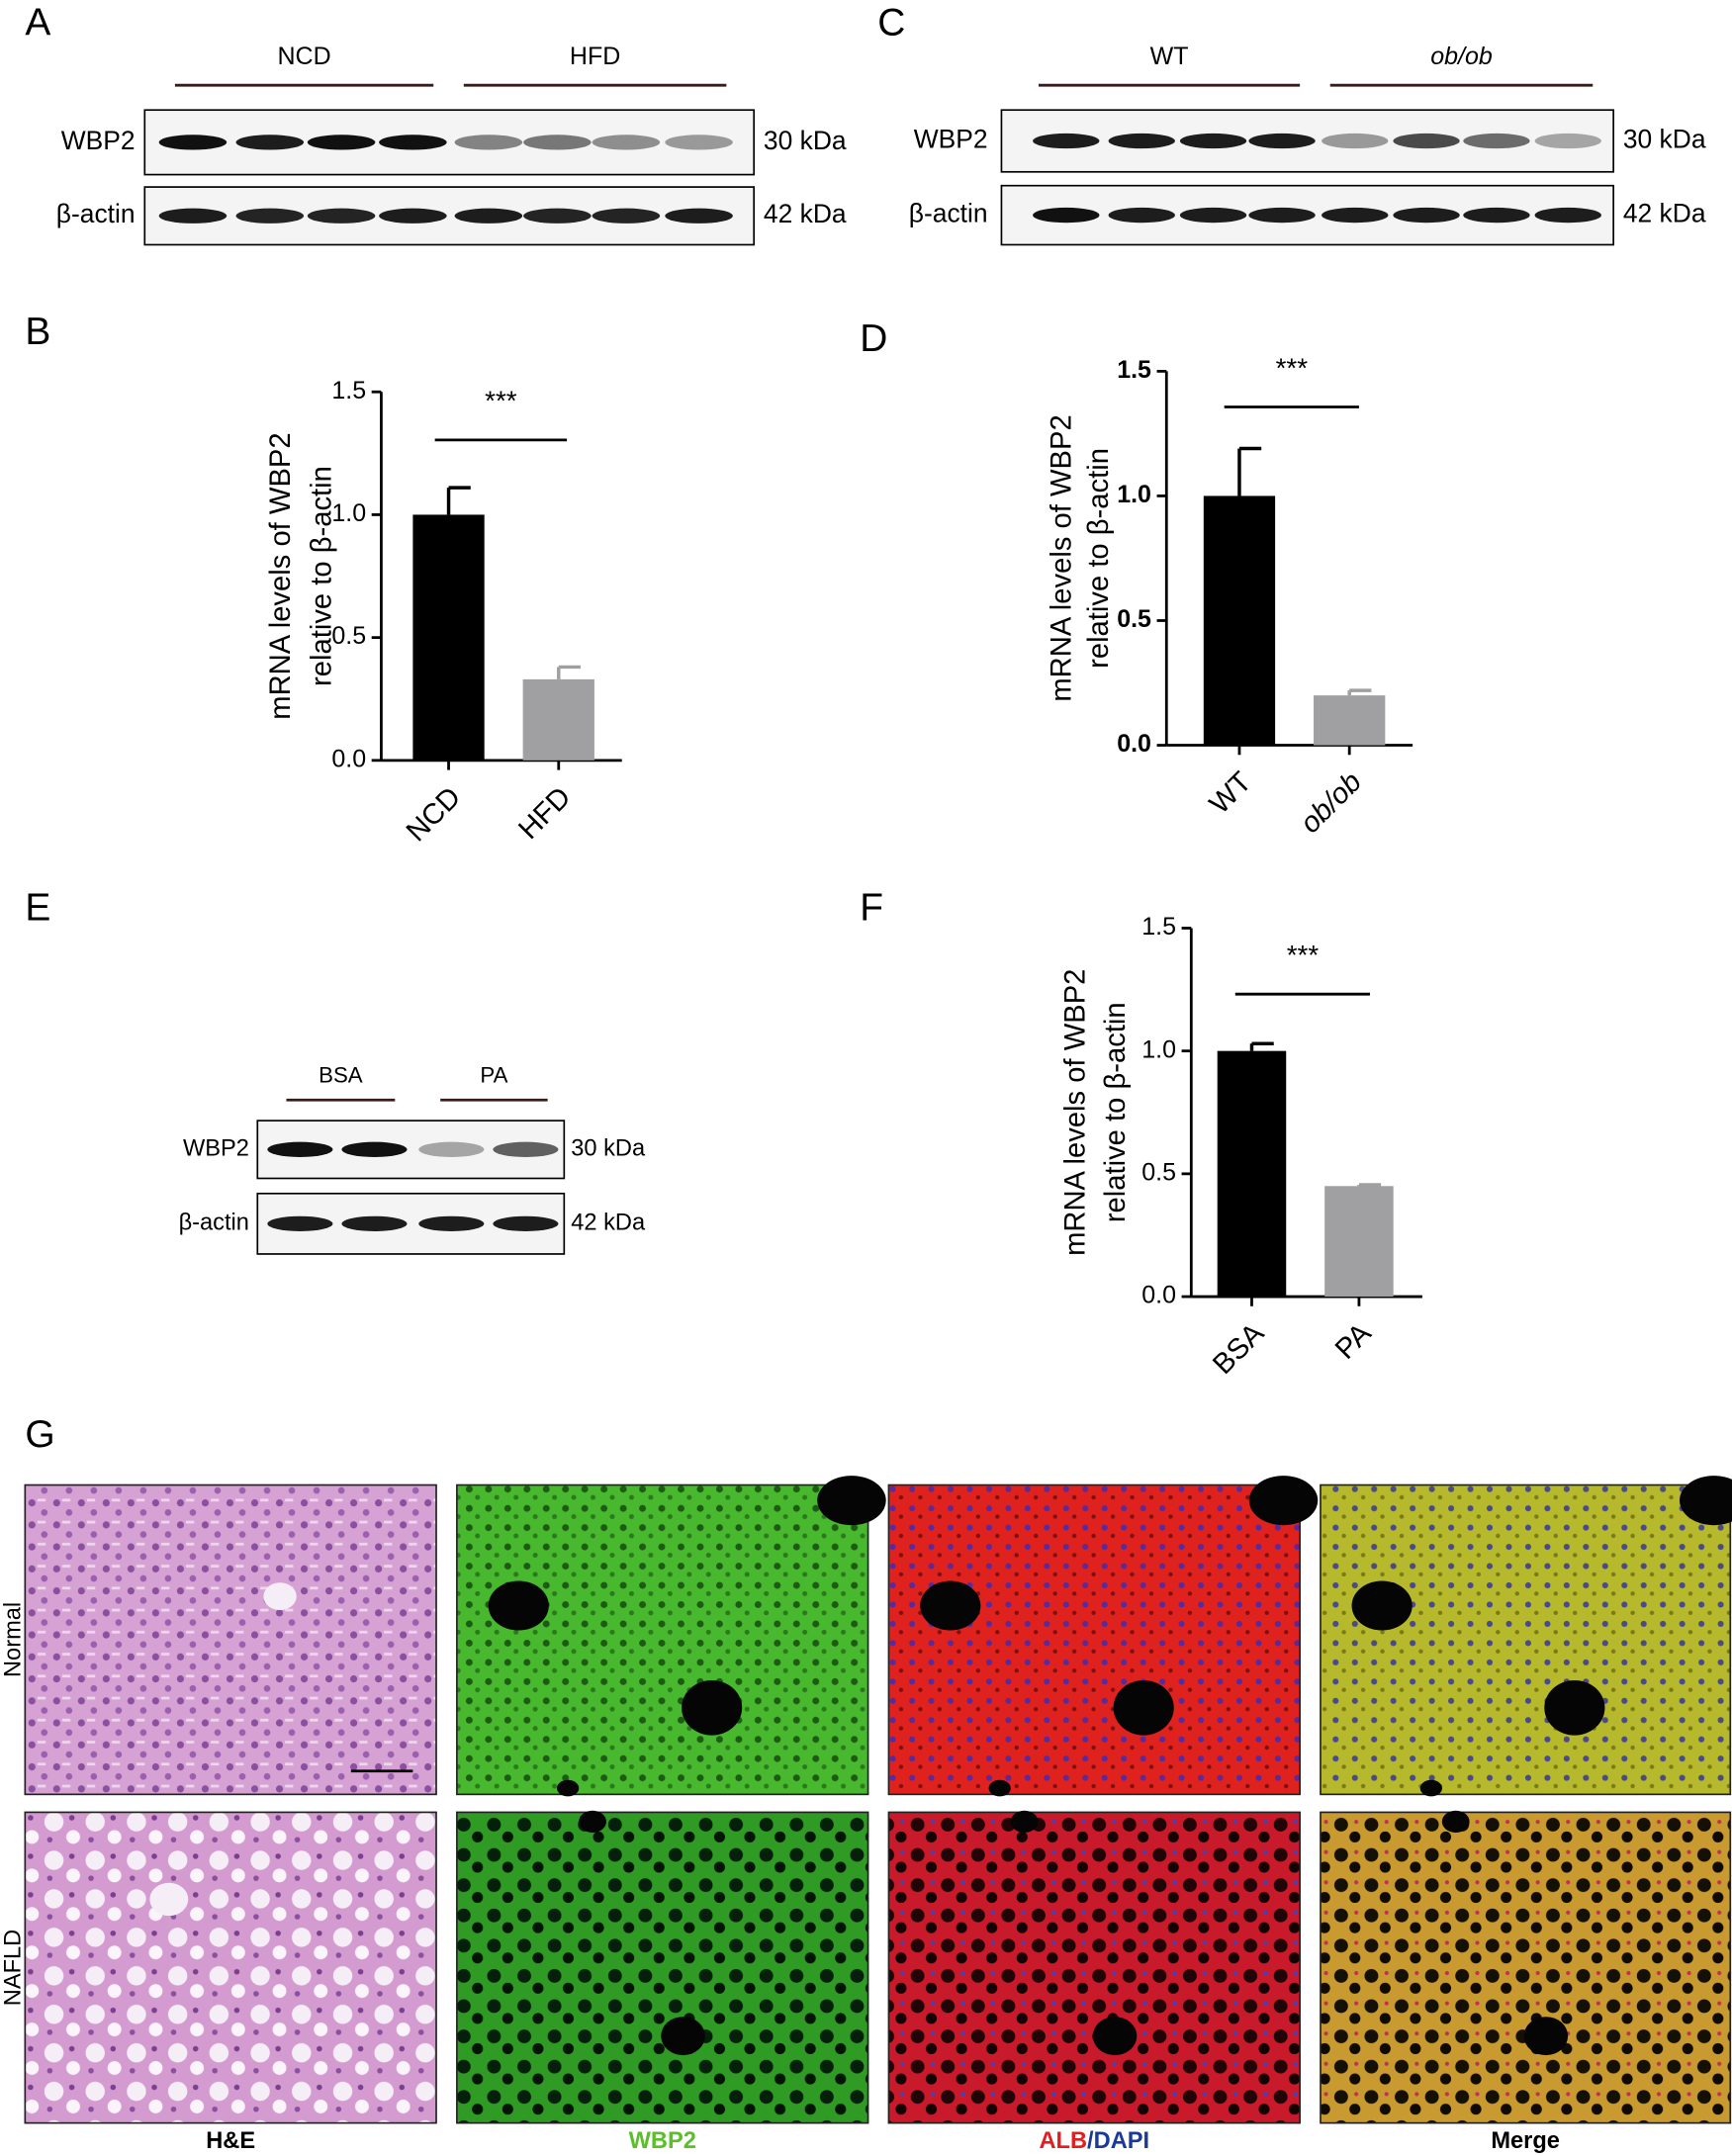  What do you see at coordinates (348, 636) in the screenshot?
I see `y-tick-label: 0.5` at bounding box center [348, 636].